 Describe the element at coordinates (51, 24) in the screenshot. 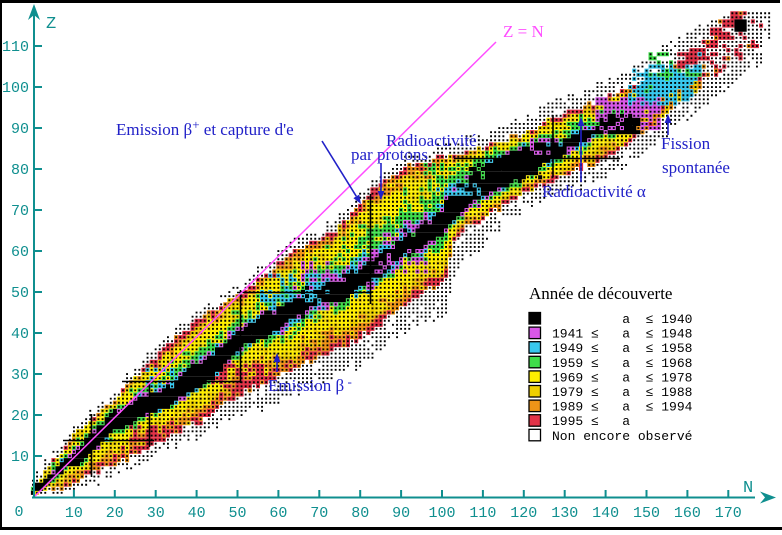

I see `svg-text: Z` at that location.